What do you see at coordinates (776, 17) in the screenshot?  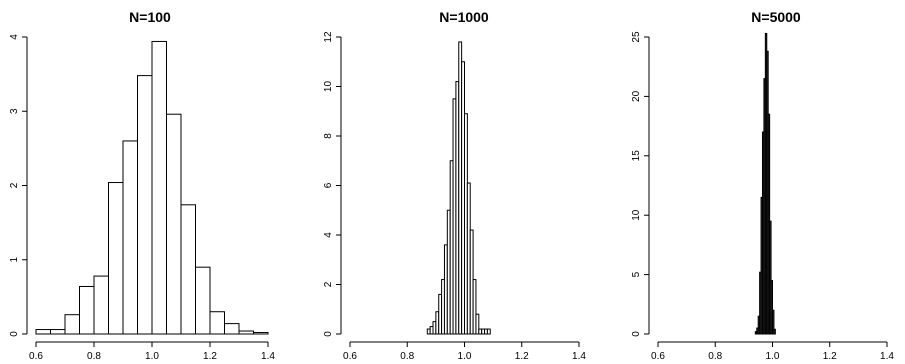 I see `chart-title: N=5000` at bounding box center [776, 17].